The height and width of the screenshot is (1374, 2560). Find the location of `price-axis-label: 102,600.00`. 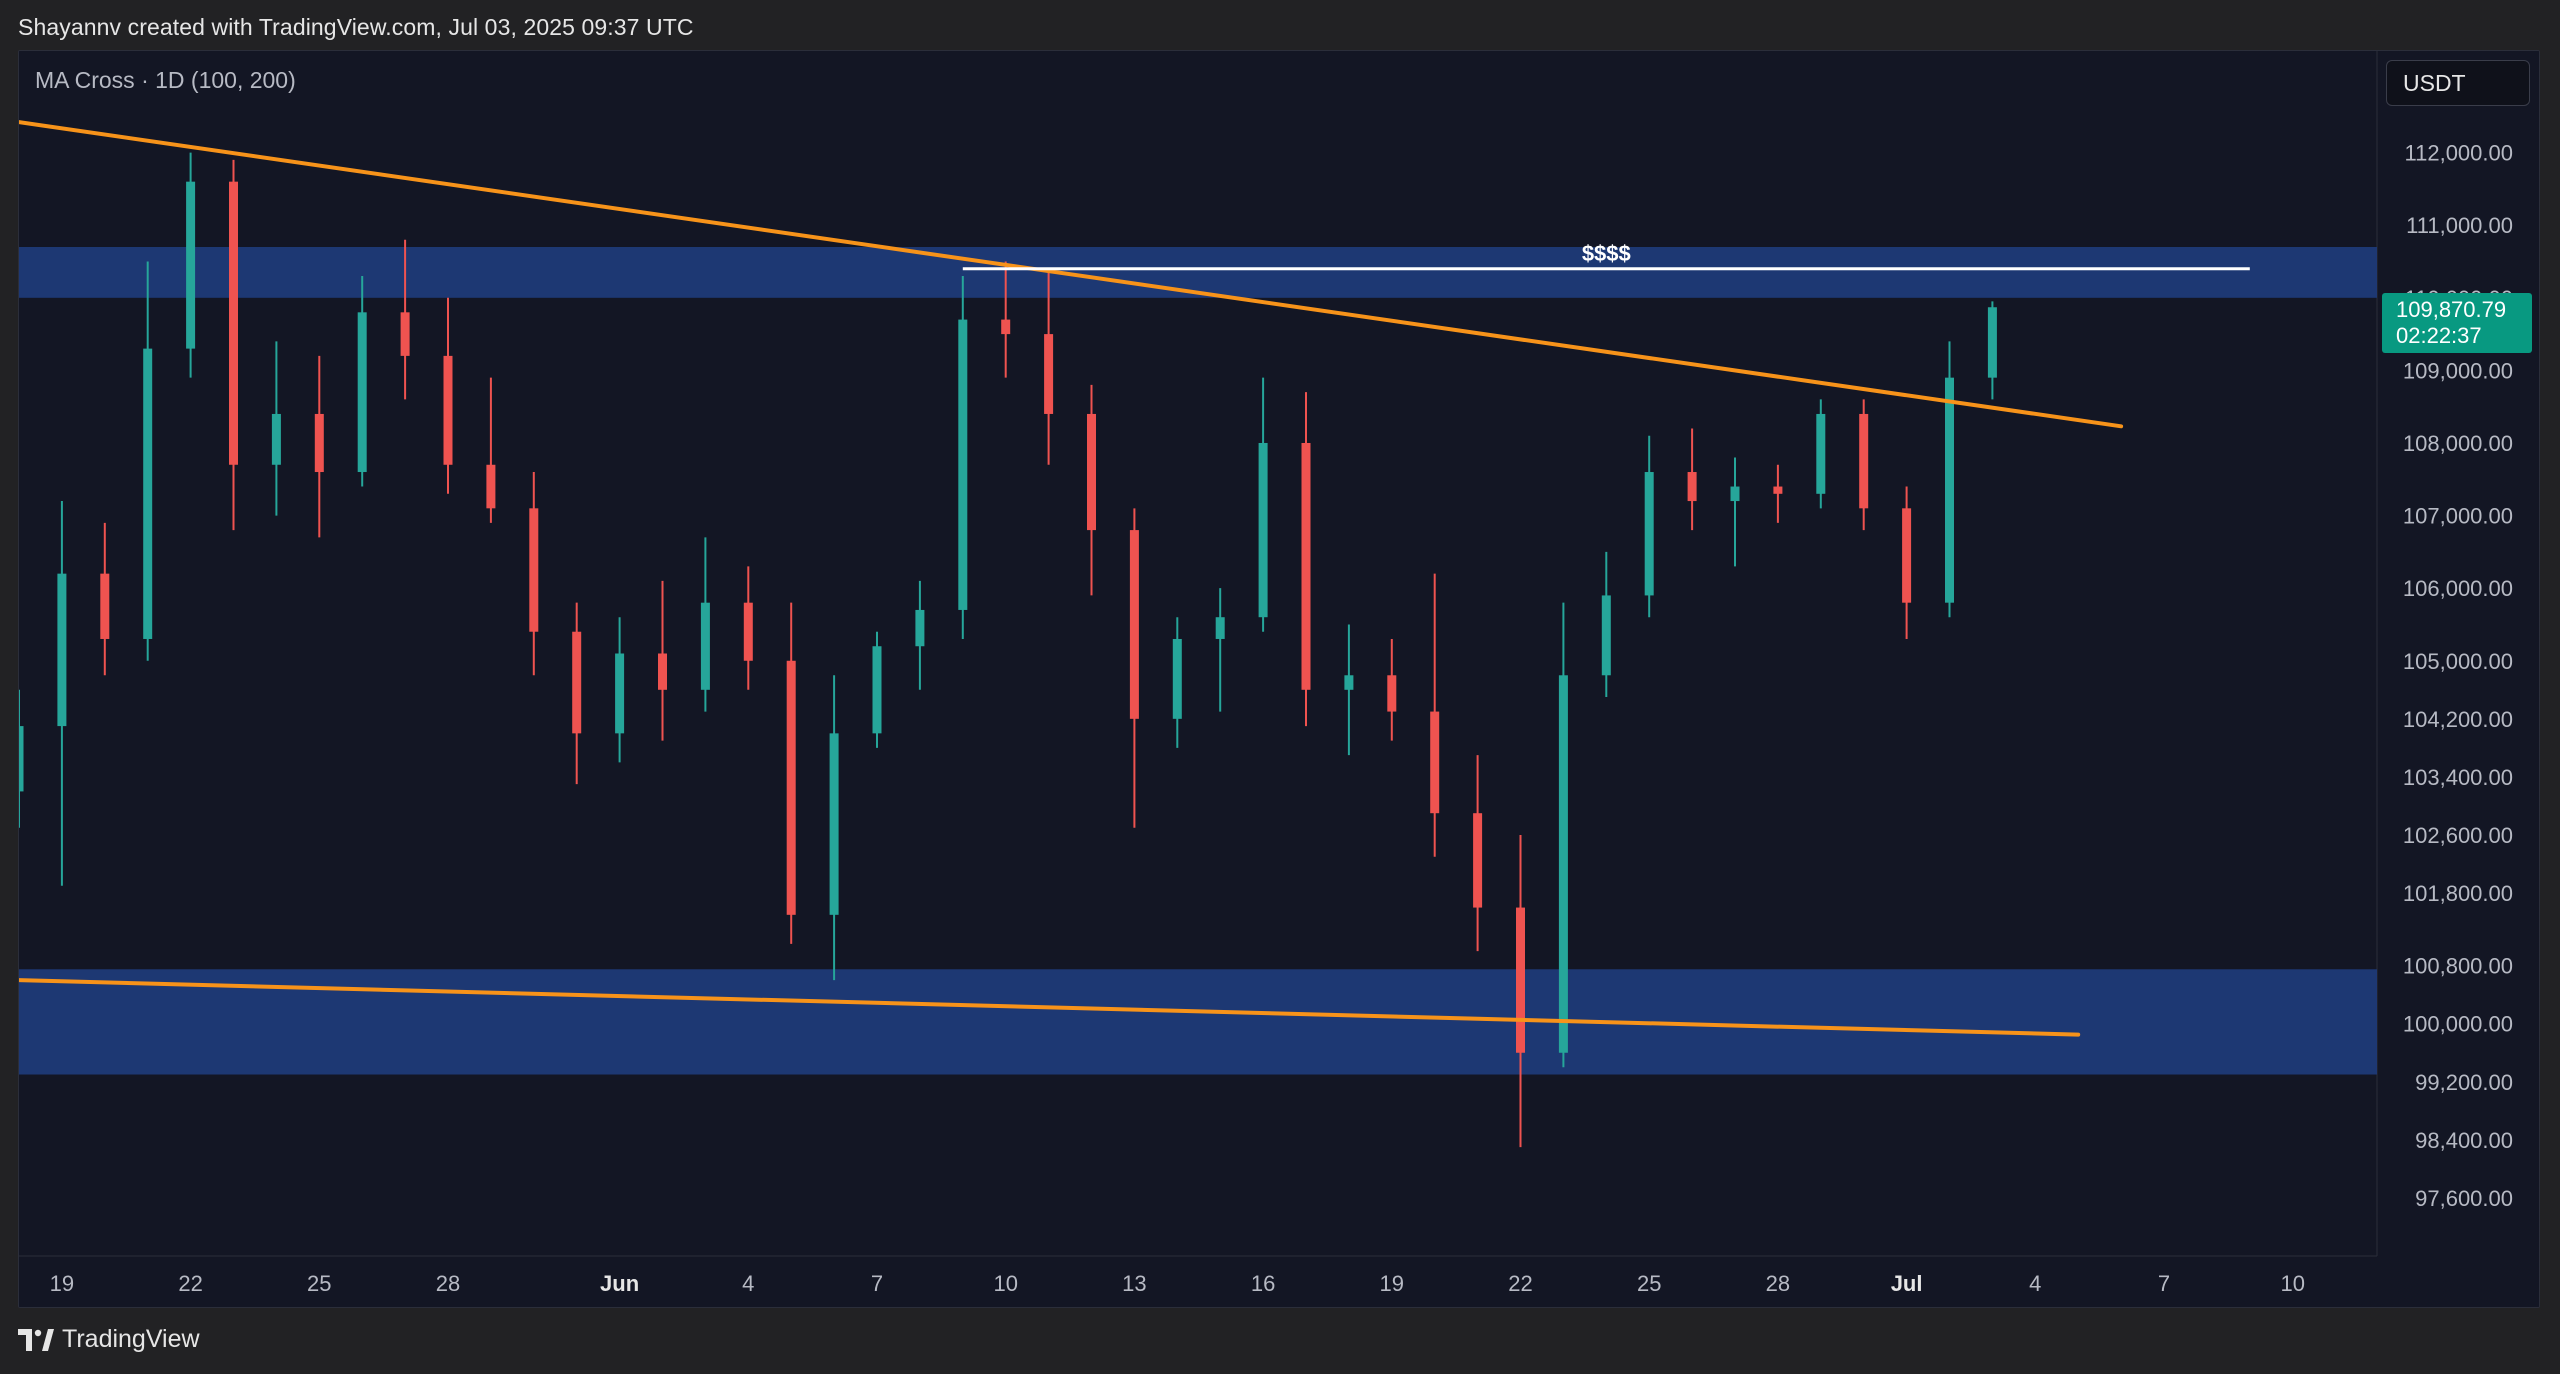

price-axis-label: 102,600.00 is located at coordinates (2458, 835).